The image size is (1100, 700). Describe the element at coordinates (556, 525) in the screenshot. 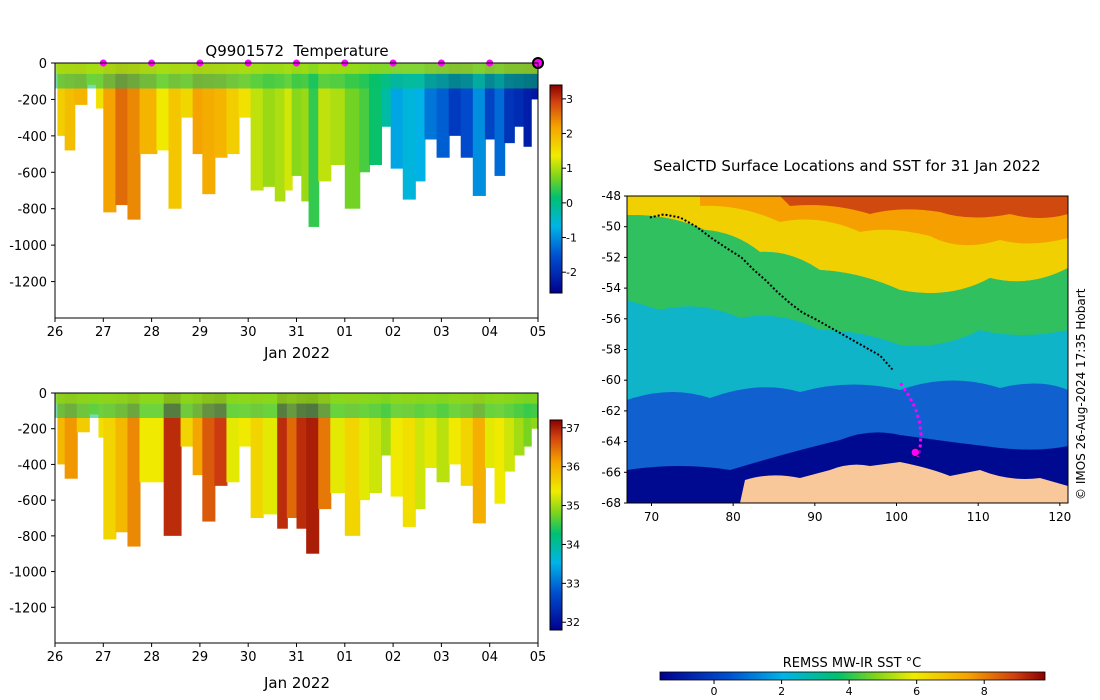

I see `salinity-colorbar` at that location.